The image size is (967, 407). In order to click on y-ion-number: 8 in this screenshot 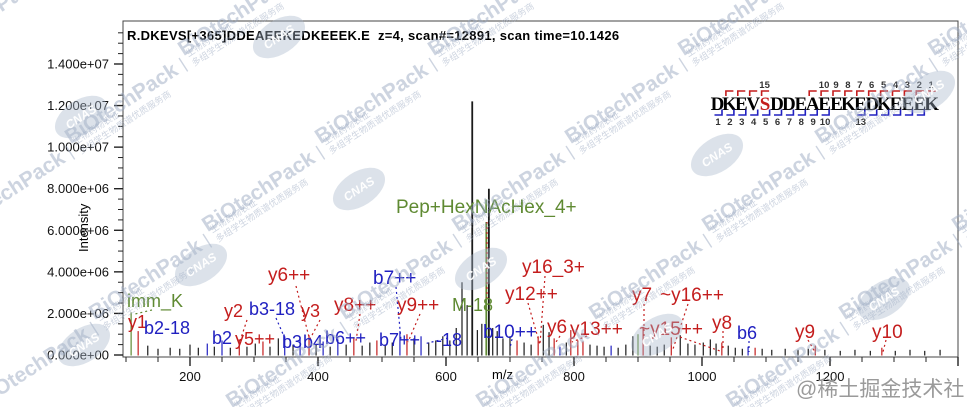, I will do `click(847, 85)`.